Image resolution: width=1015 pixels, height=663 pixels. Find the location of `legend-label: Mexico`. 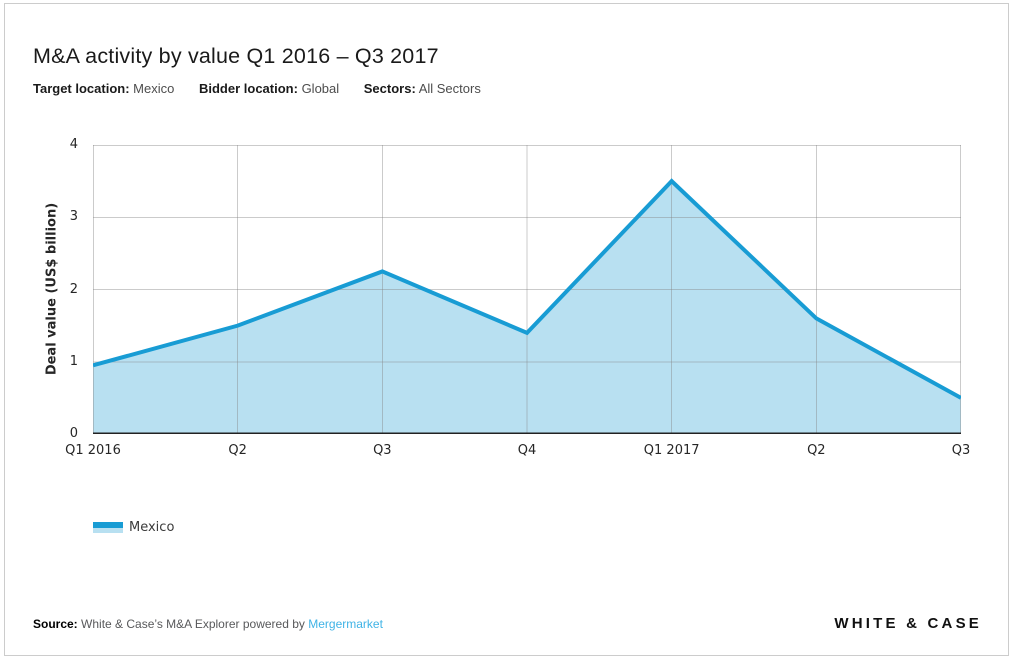

legend-label: Mexico is located at coordinates (152, 527).